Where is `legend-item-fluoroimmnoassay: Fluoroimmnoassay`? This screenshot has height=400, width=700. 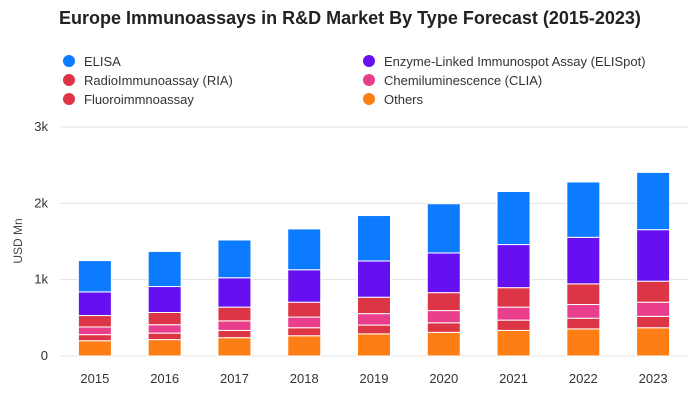 legend-item-fluoroimmnoassay: Fluoroimmnoassay is located at coordinates (128, 99).